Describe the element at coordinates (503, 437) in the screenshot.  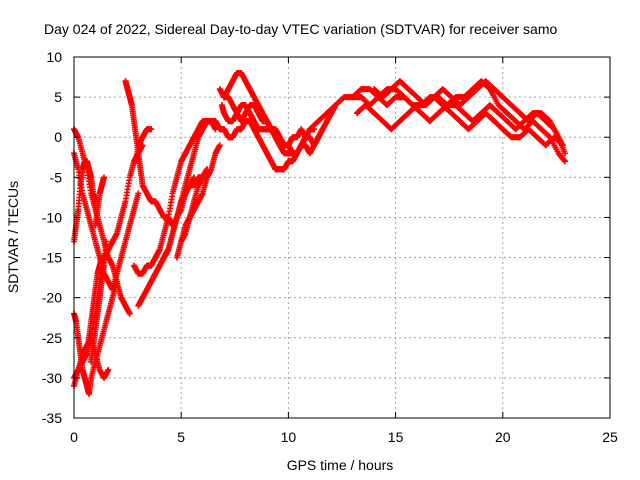
I see `x-tick-label: 20` at that location.